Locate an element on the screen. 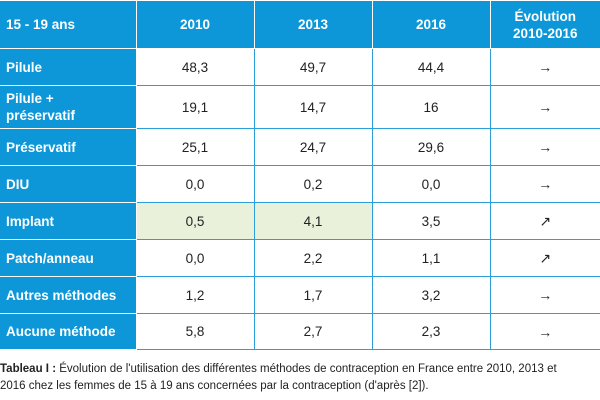  row-label-pilule-preservatif: Pilule + préservatif is located at coordinates (68, 107).